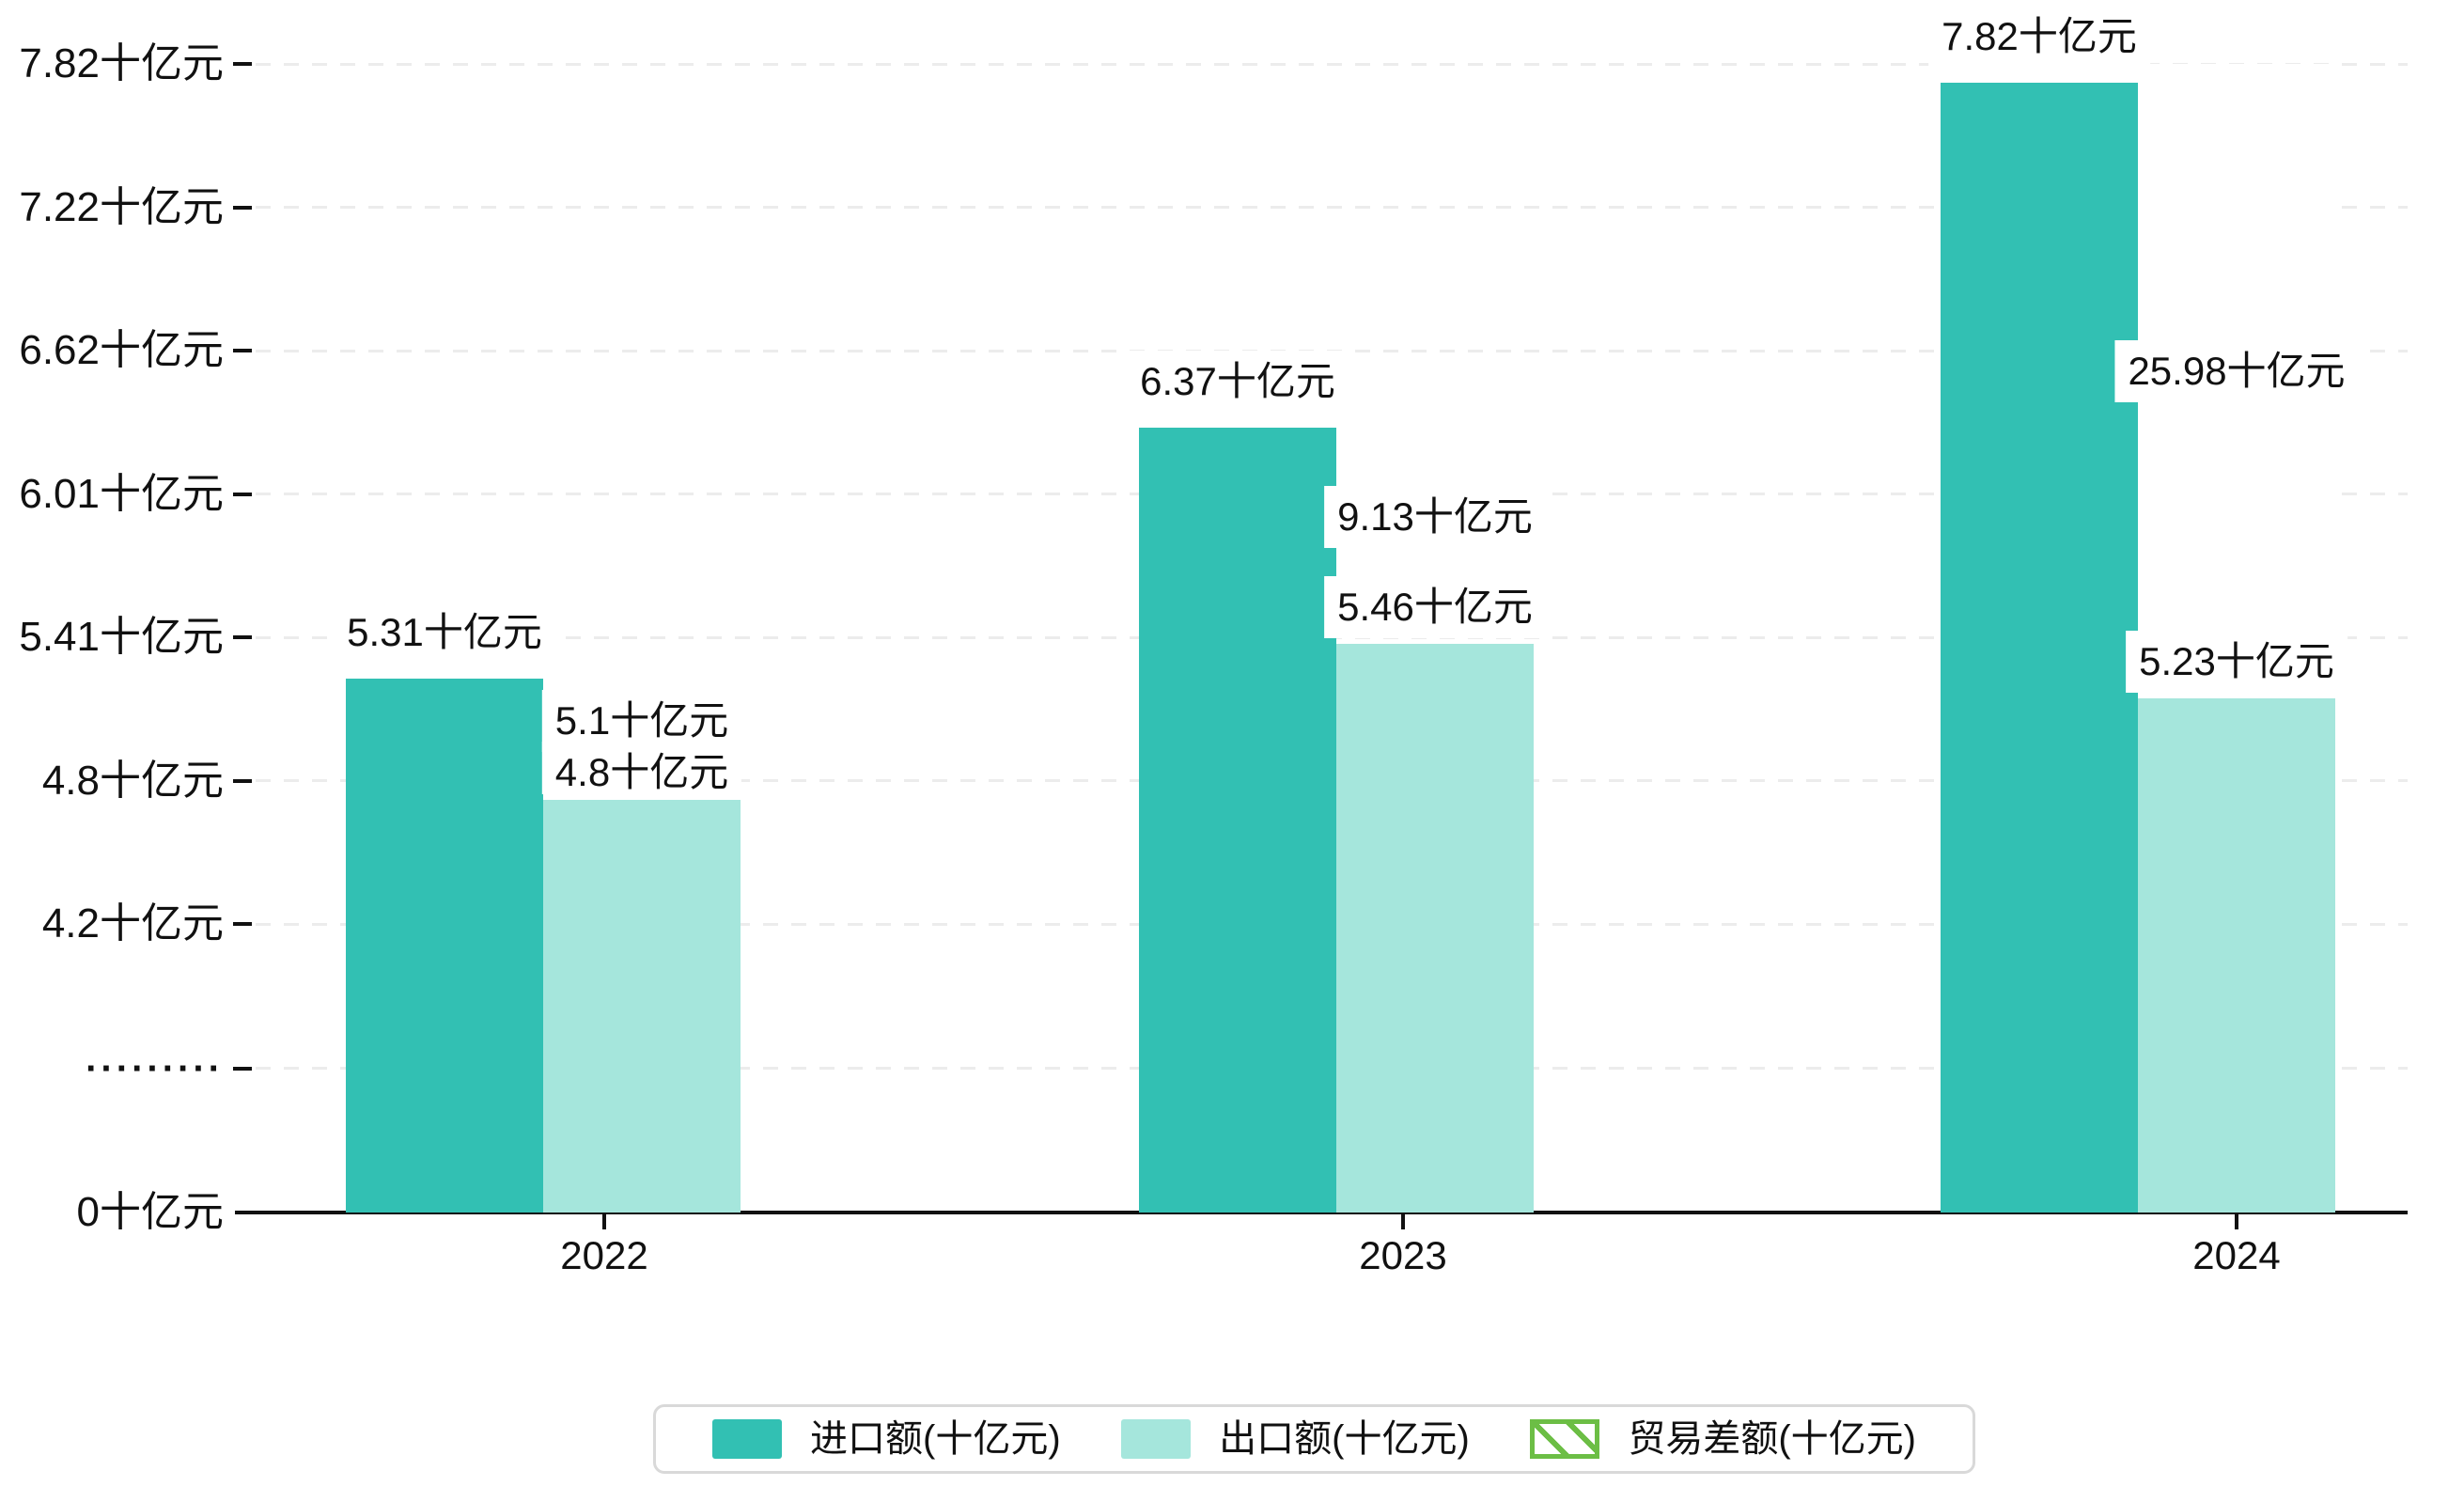 This screenshot has height=1502, width=2464. Describe the element at coordinates (2039, 647) in the screenshot. I see `import-bar-2024` at that location.